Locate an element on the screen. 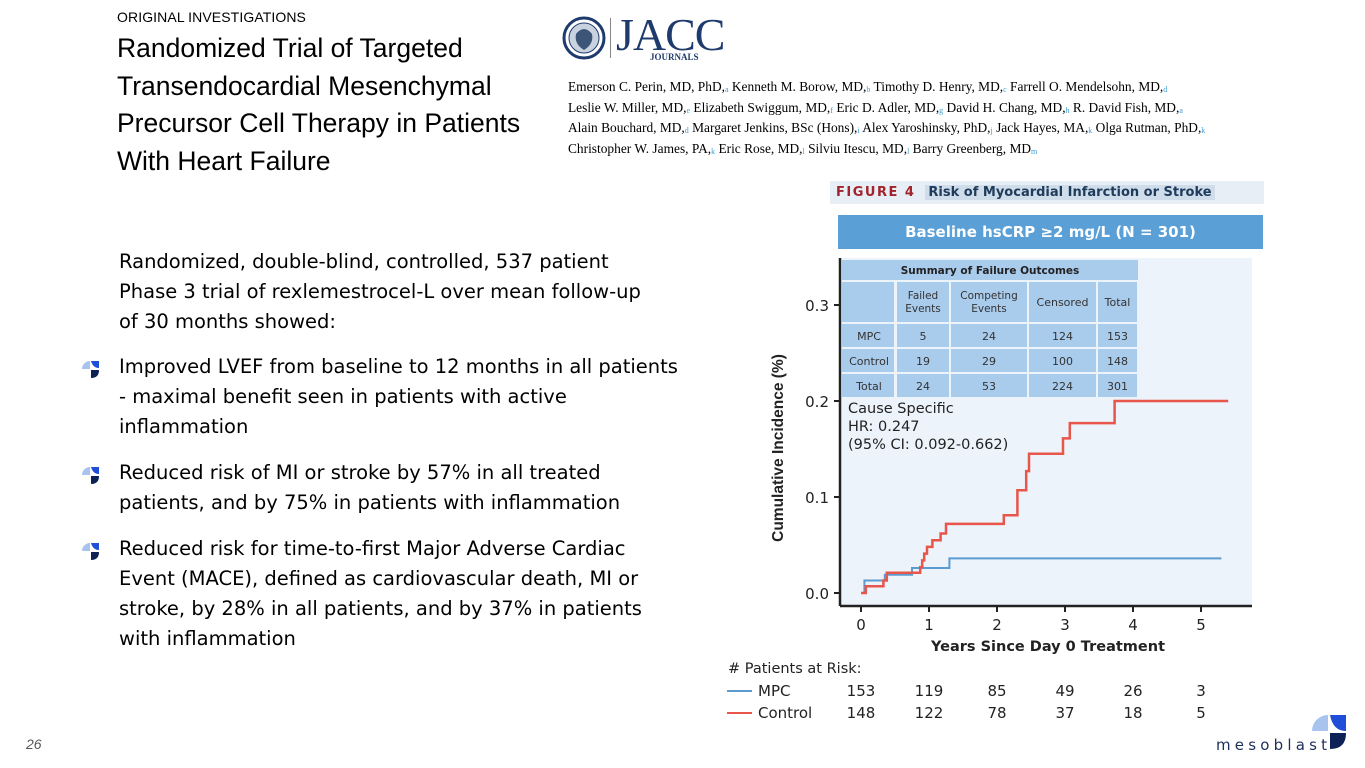 This screenshot has width=1365, height=768. at-risk-value: 5 is located at coordinates (1201, 713).